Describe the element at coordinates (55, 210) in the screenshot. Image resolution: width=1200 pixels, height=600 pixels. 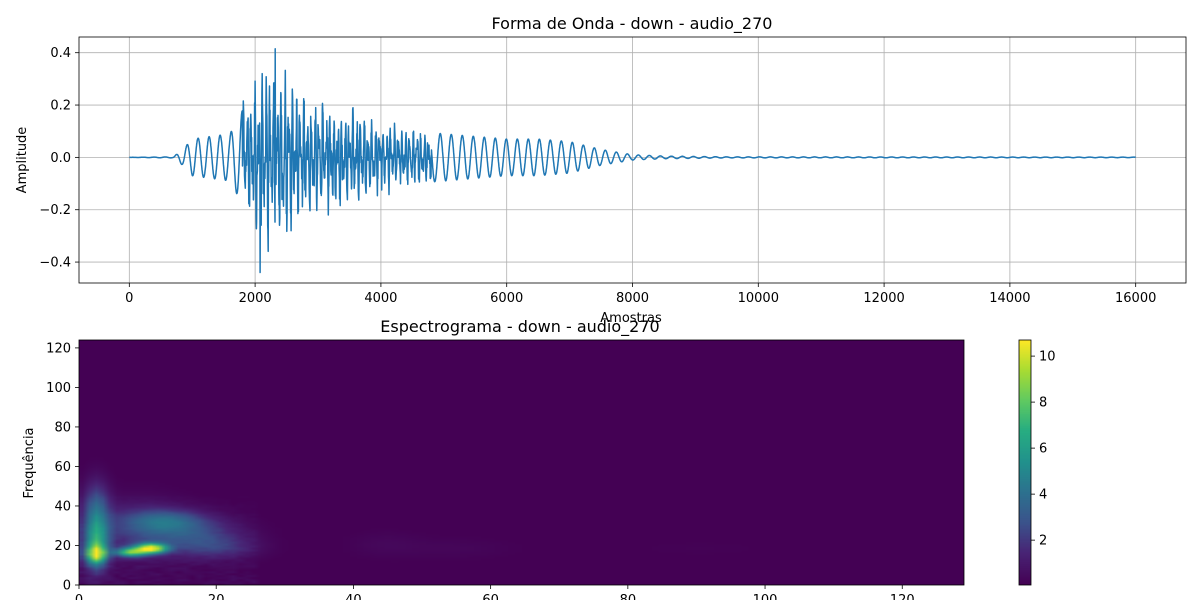
I see `waveform-y-tick-label: −0.2` at that location.